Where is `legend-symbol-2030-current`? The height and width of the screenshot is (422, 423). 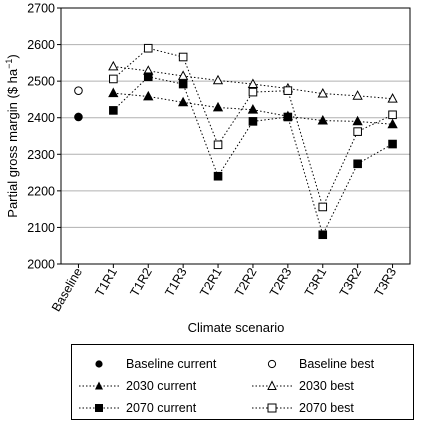 legend-symbol-2030-current is located at coordinates (99, 385).